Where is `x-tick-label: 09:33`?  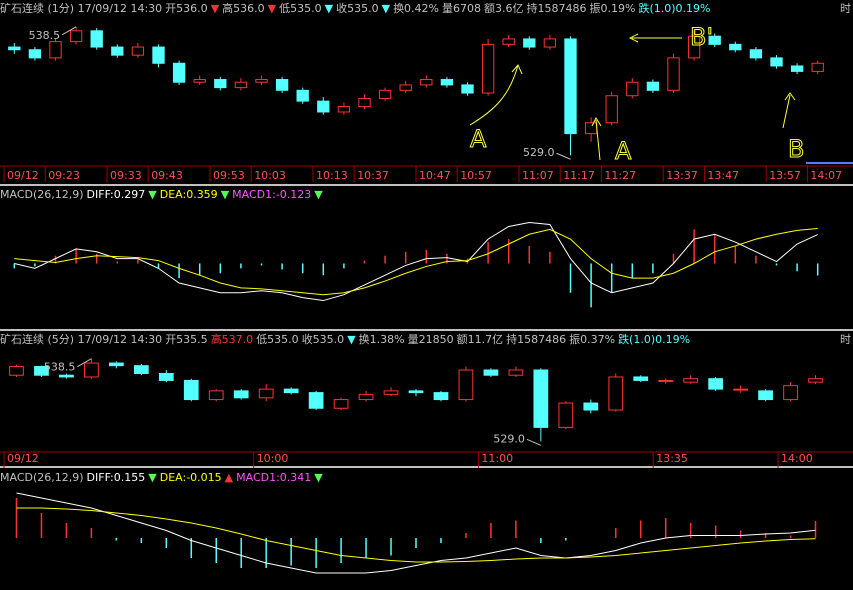
x-tick-label: 09:33 is located at coordinates (126, 175).